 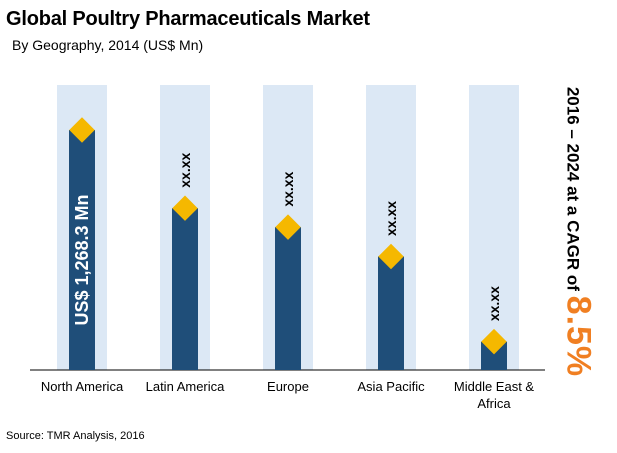 What do you see at coordinates (108, 45) in the screenshot?
I see `chart-subtitle: By Geography, 2014 (US$ Mn)` at bounding box center [108, 45].